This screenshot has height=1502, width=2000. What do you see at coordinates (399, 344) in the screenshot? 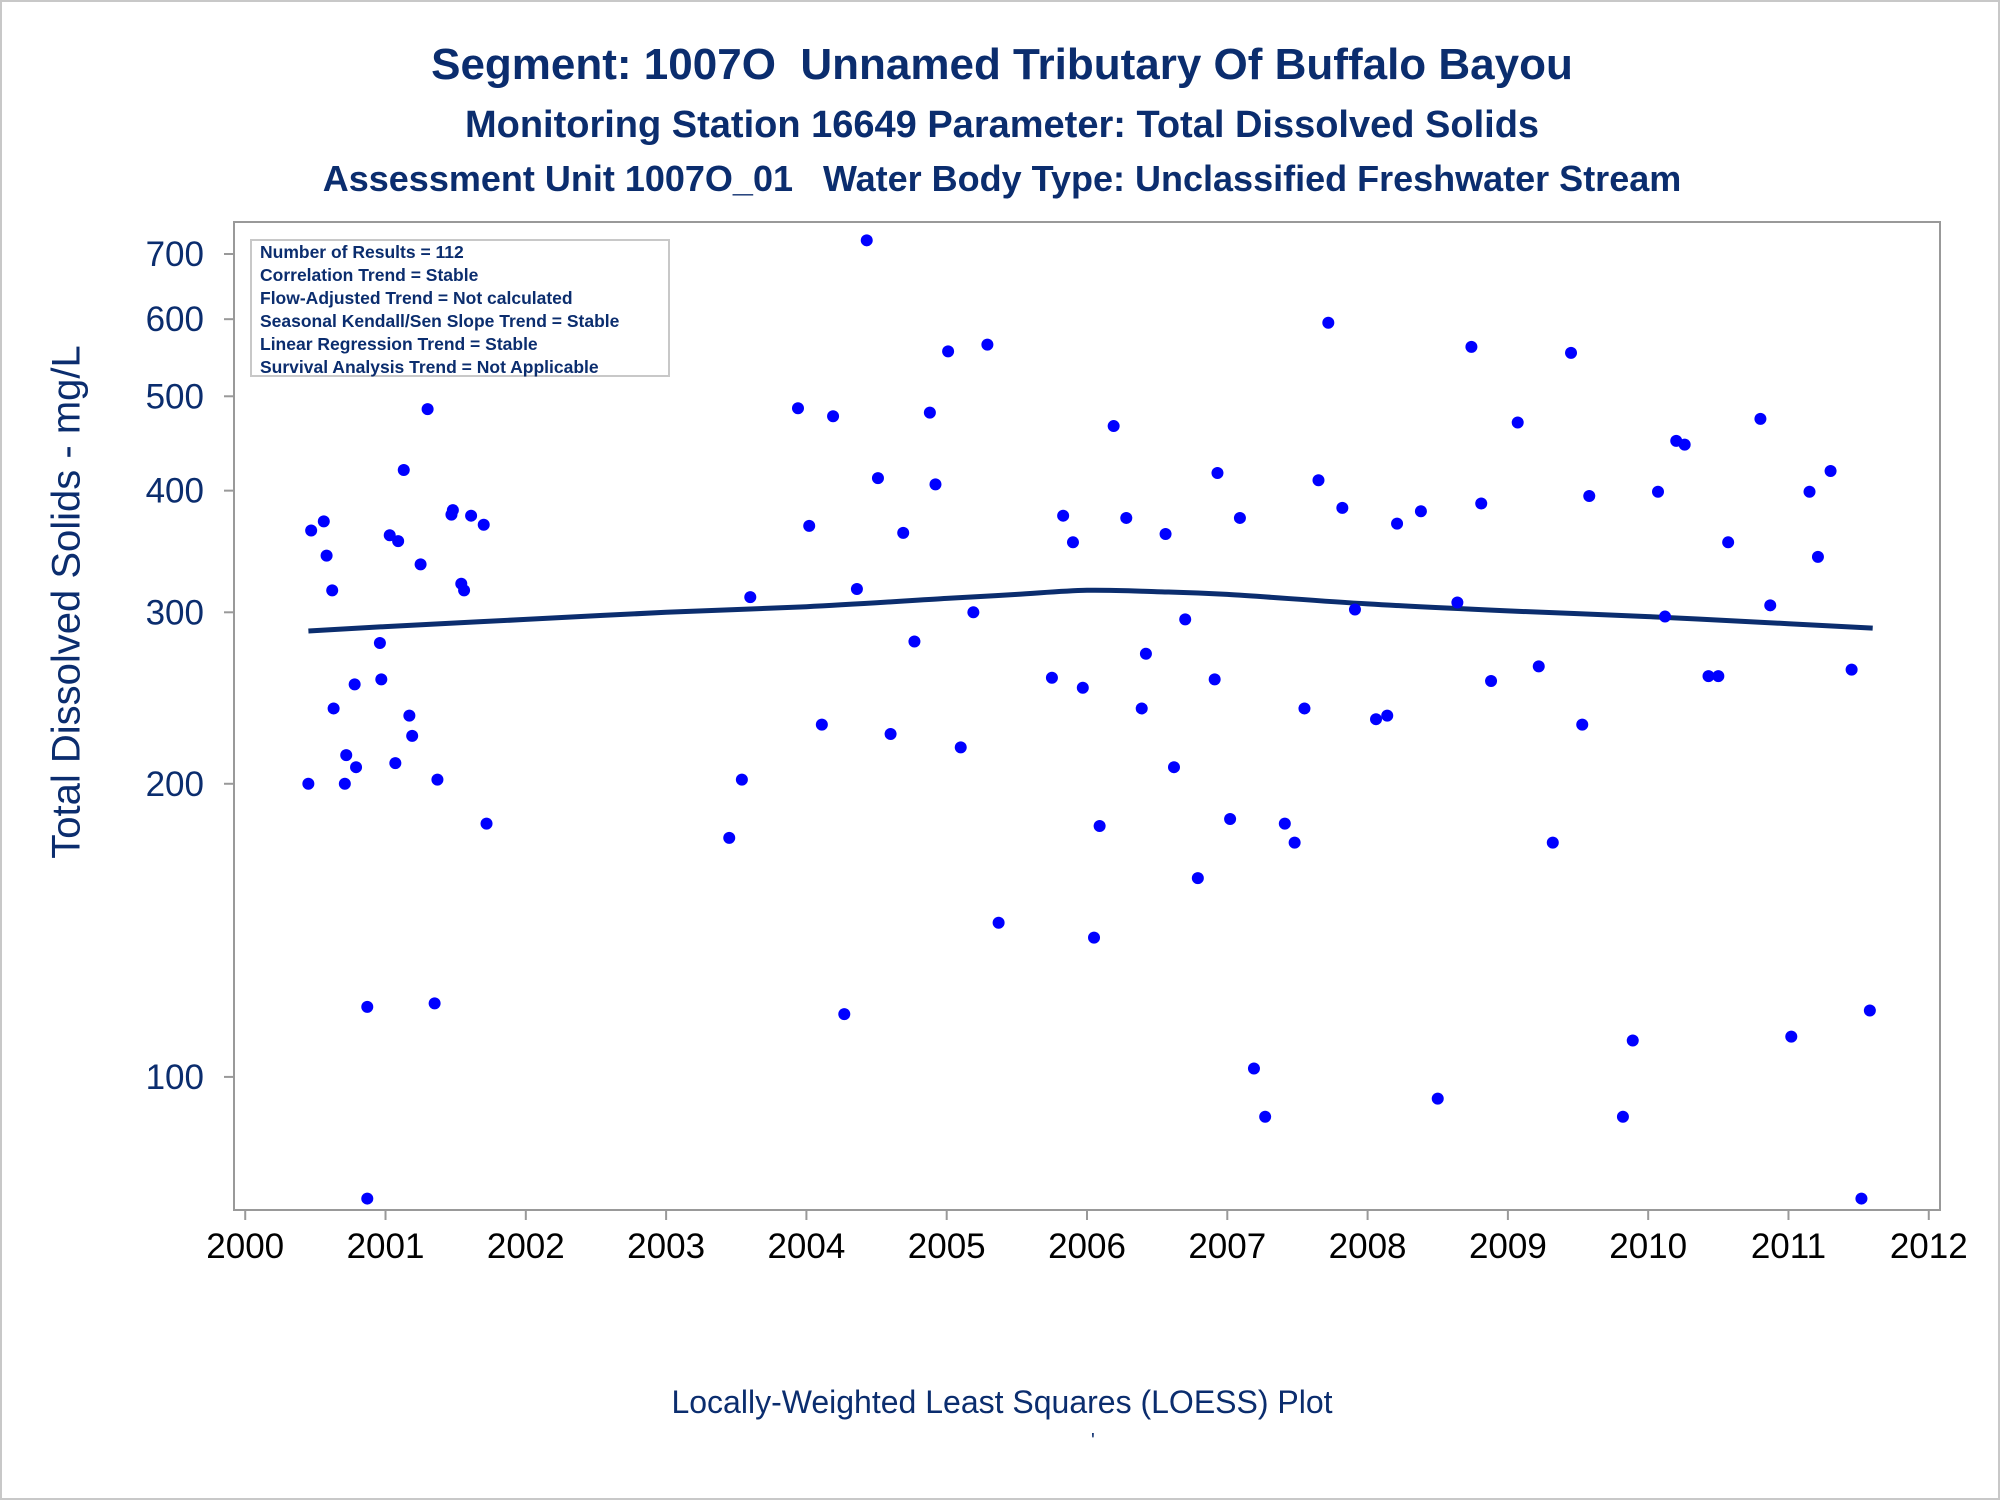
I see `stat-linear-regression-trend: Linear Regression Trend = Stable` at bounding box center [399, 344].